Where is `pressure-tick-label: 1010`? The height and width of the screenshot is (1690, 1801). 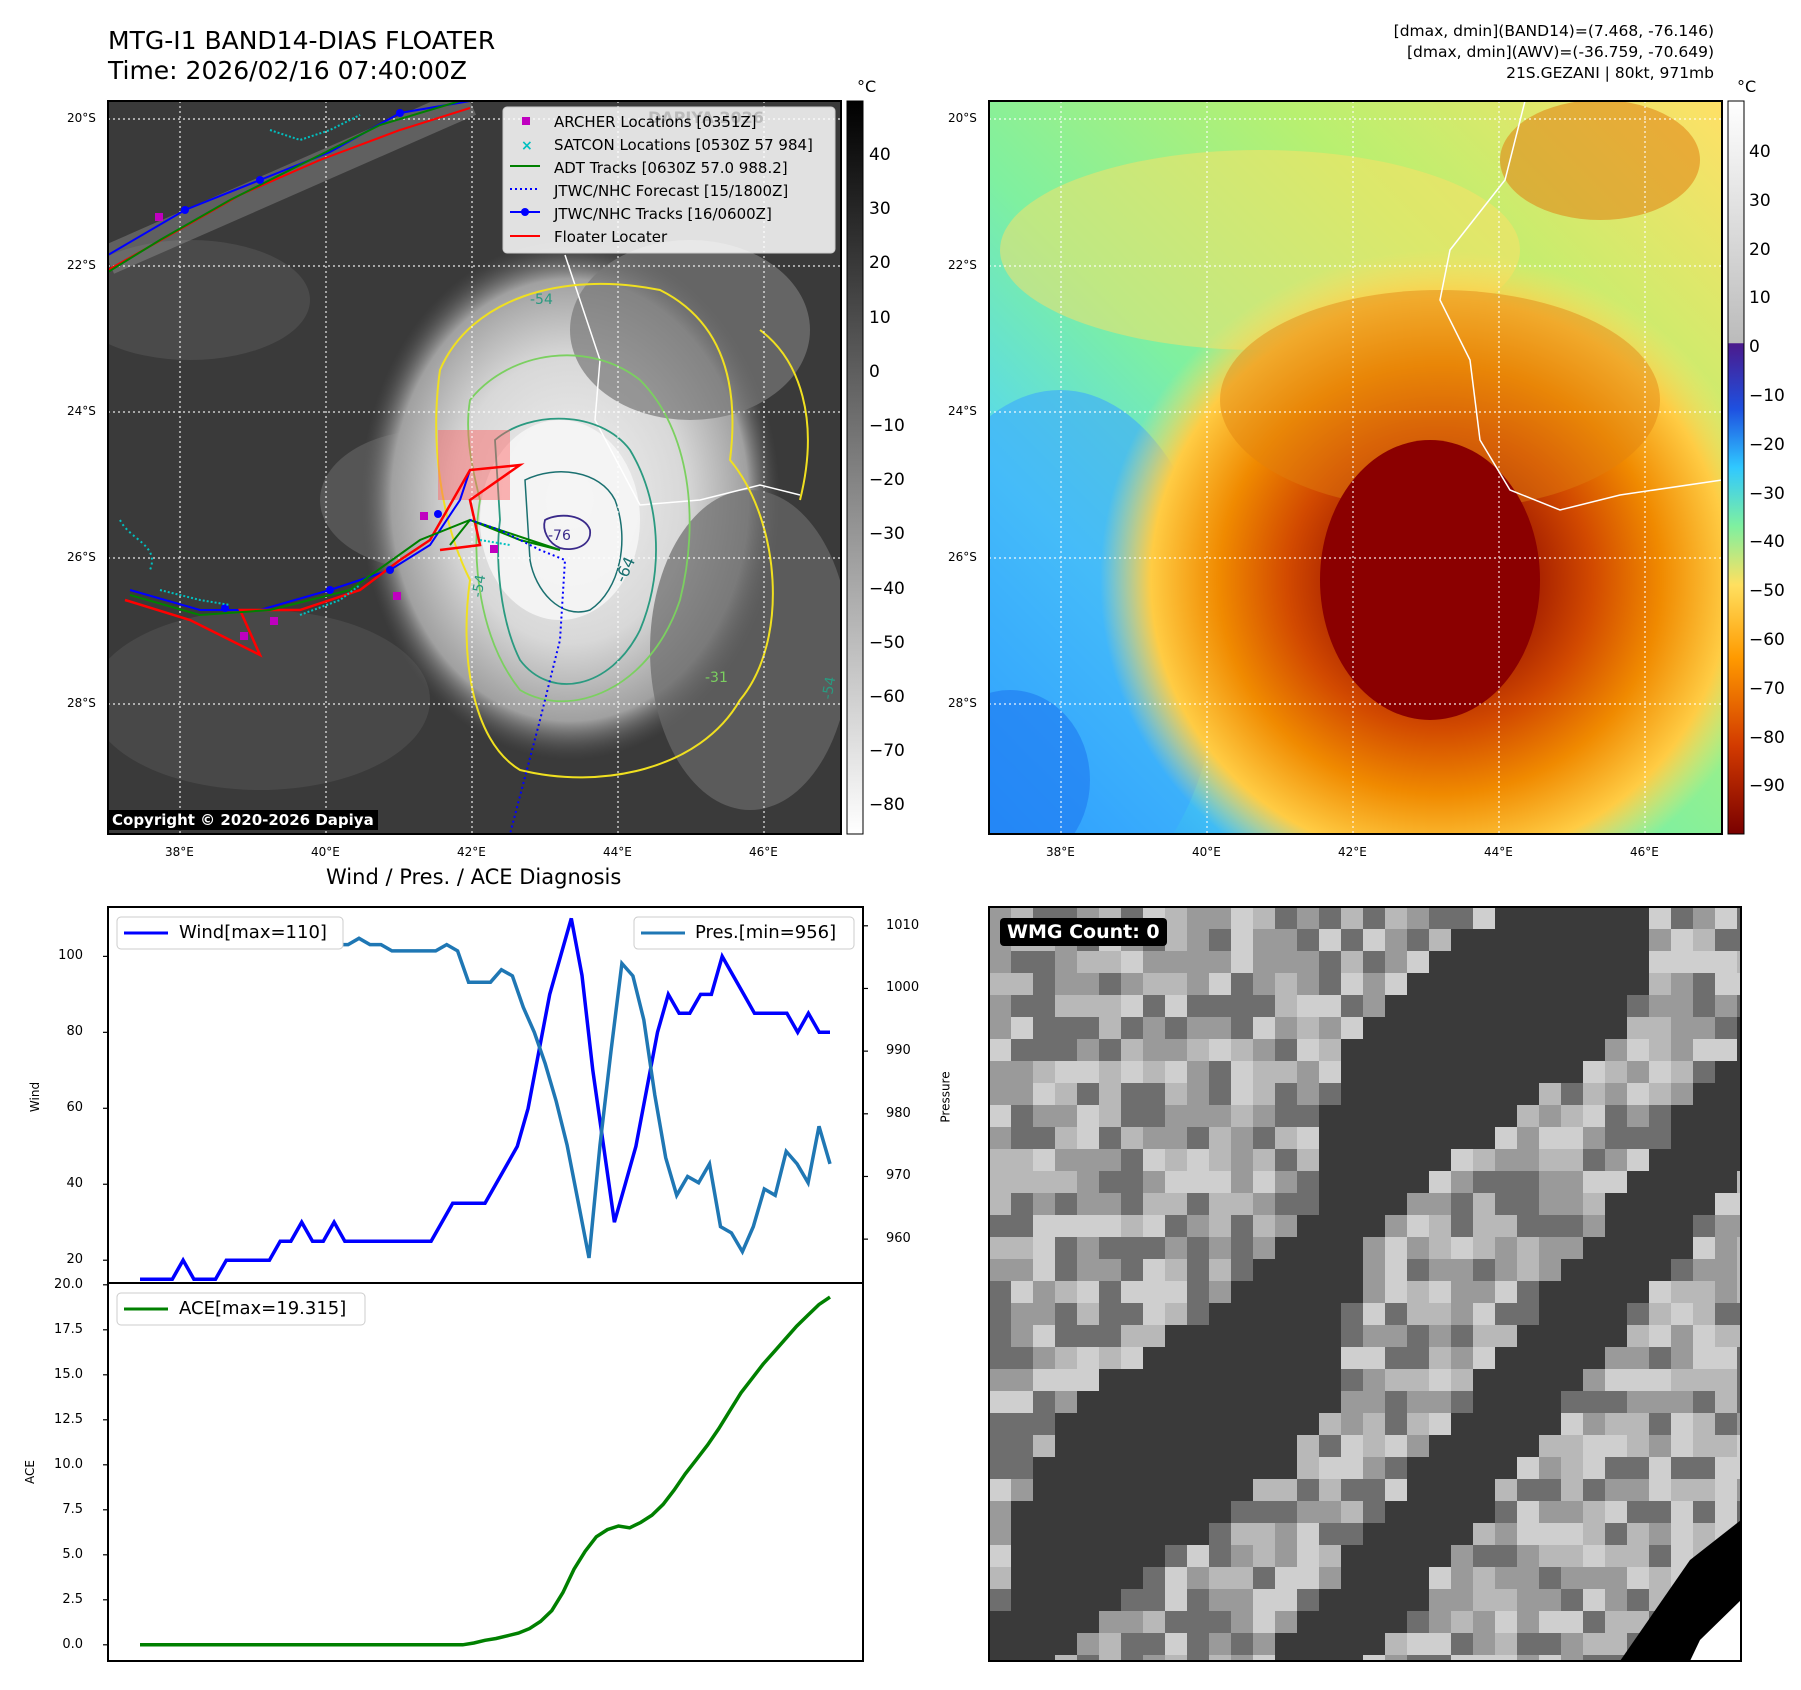 pressure-tick-label: 1010 is located at coordinates (903, 925).